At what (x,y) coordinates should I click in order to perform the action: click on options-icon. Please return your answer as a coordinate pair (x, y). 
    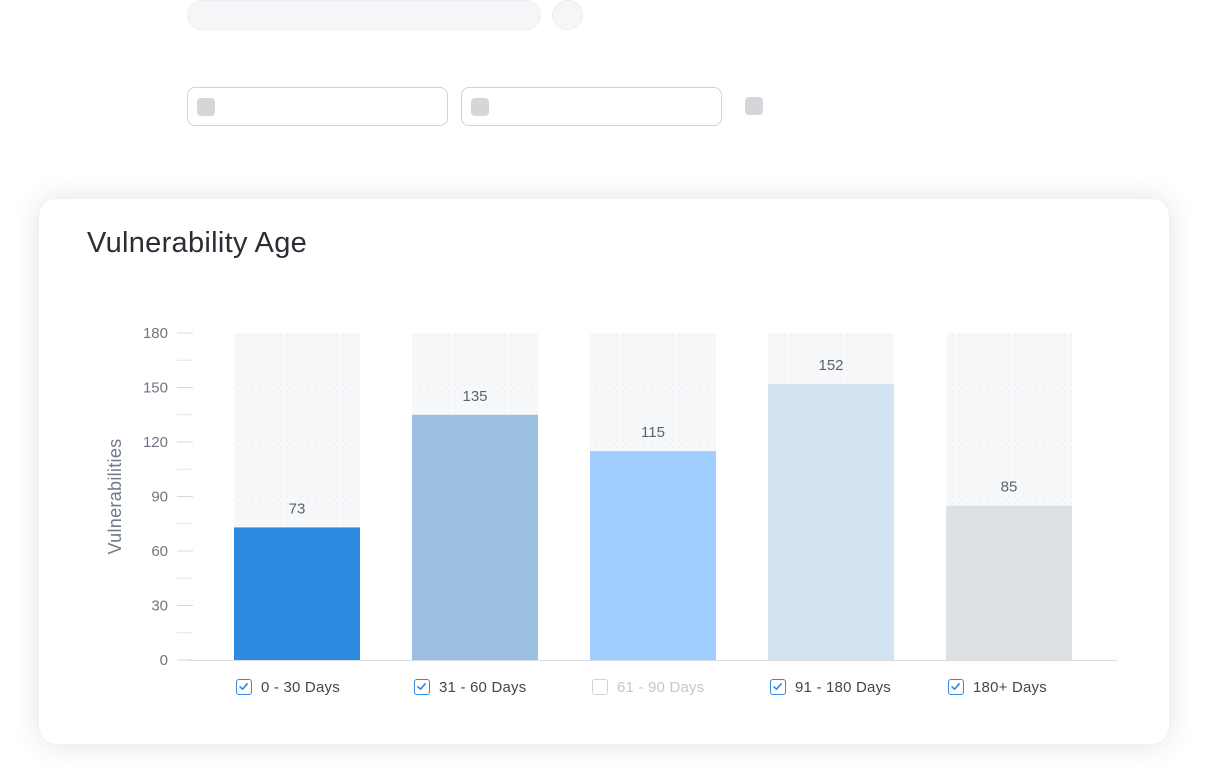
    Looking at the image, I should click on (754, 106).